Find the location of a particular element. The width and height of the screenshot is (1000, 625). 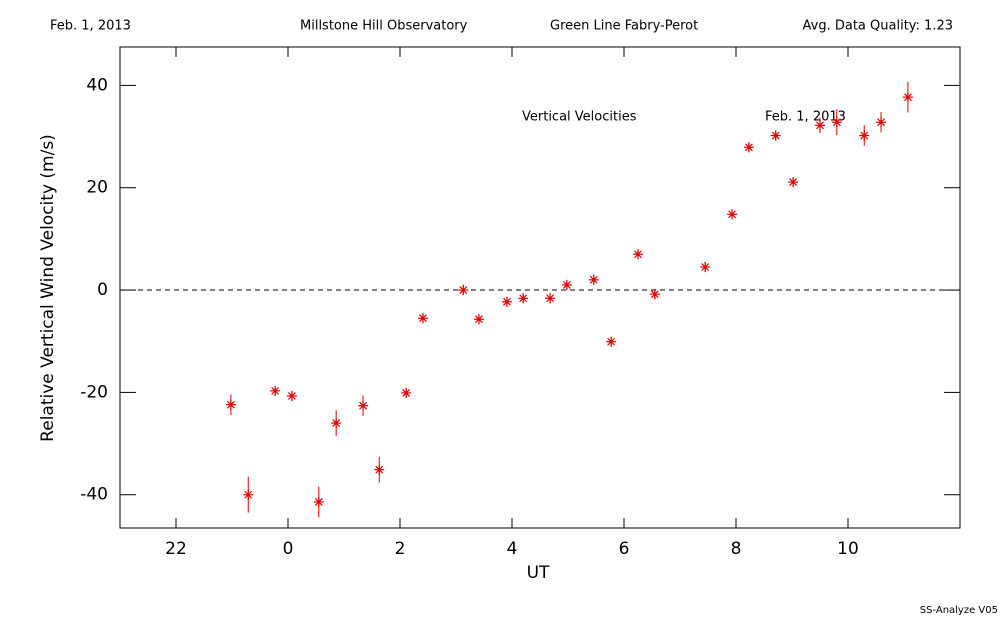

x-tick-label: 10 is located at coordinates (848, 549).